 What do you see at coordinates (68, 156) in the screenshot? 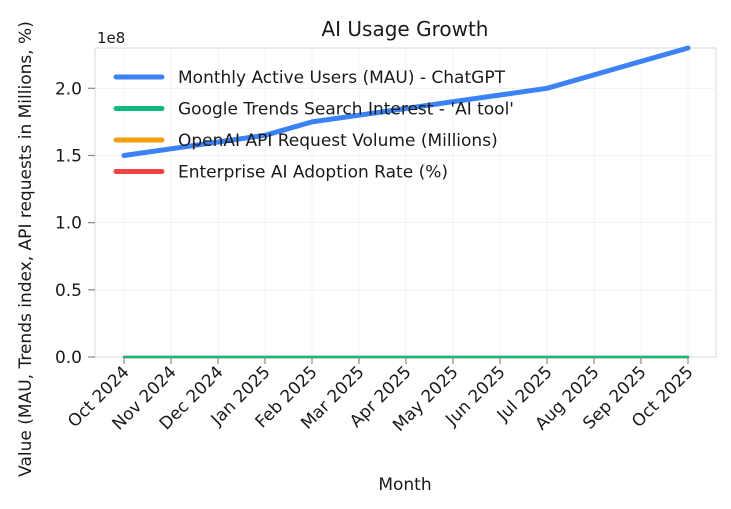
I see `y-tick-label: 1.5` at bounding box center [68, 156].